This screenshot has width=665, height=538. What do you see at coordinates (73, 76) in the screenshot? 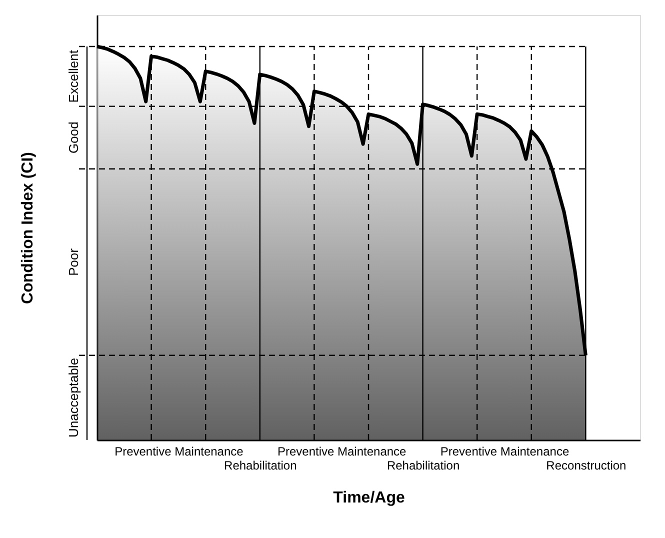
I see `text: Excellent` at bounding box center [73, 76].